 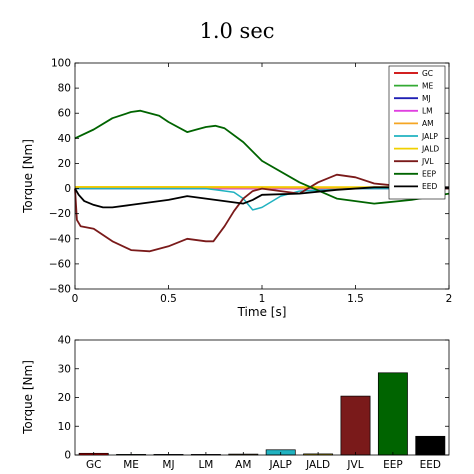 What do you see at coordinates (64, 369) in the screenshot?
I see `bar-y-tick-label: 30` at bounding box center [64, 369].